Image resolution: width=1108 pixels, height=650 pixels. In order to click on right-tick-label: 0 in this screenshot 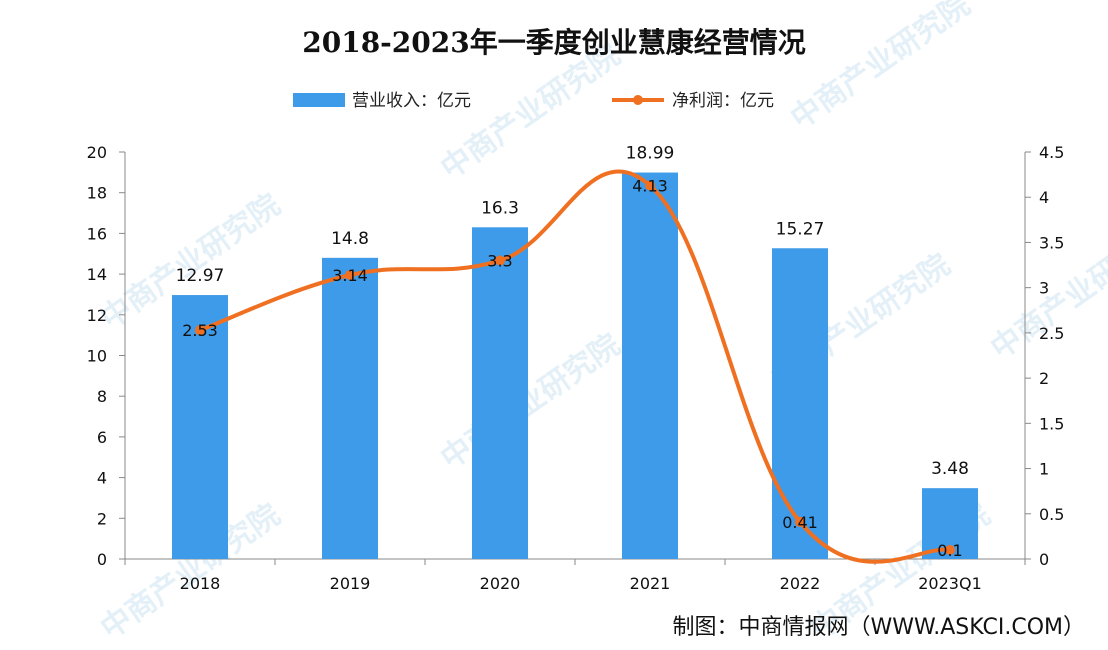, I will do `click(1044, 559)`.